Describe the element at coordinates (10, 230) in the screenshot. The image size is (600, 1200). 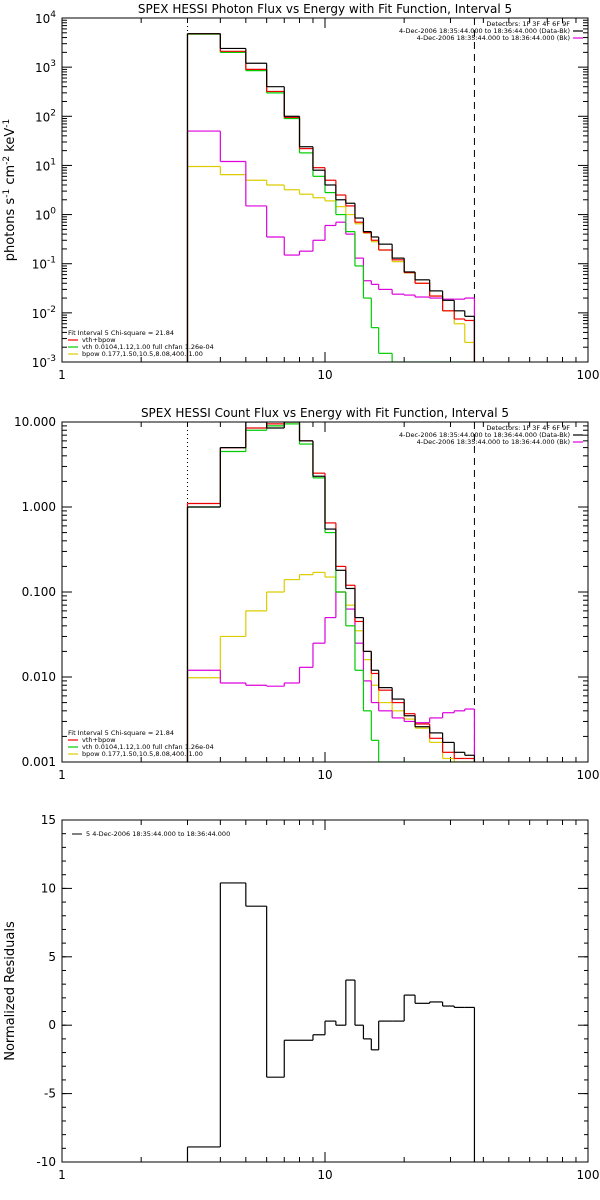
I see `ylabel-part: photons s` at that location.